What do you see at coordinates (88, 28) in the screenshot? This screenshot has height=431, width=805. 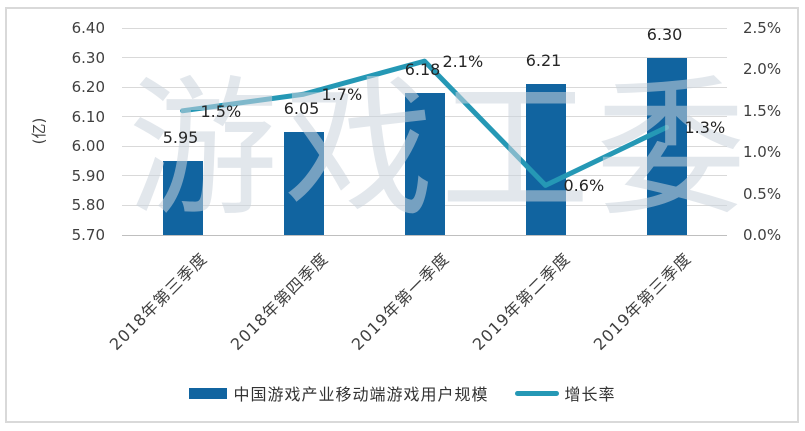 I see `left-axis-tick: 6.40` at bounding box center [88, 28].